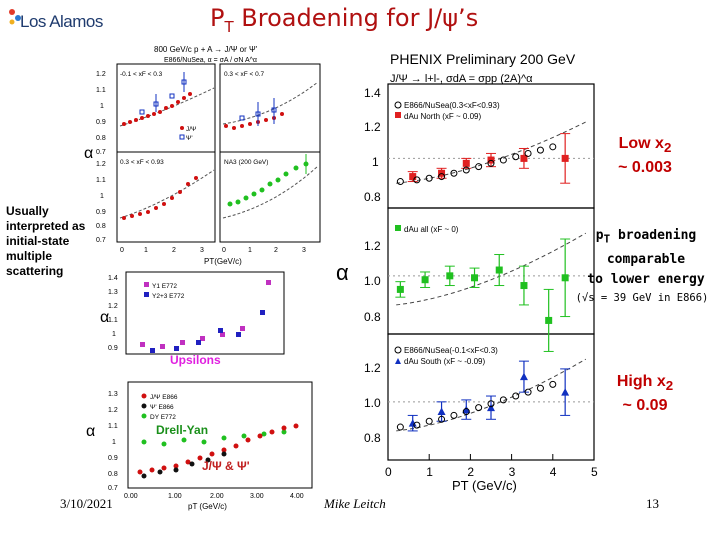  Describe the element at coordinates (101, 180) in the screenshot. I see `ytick: 1.1` at that location.